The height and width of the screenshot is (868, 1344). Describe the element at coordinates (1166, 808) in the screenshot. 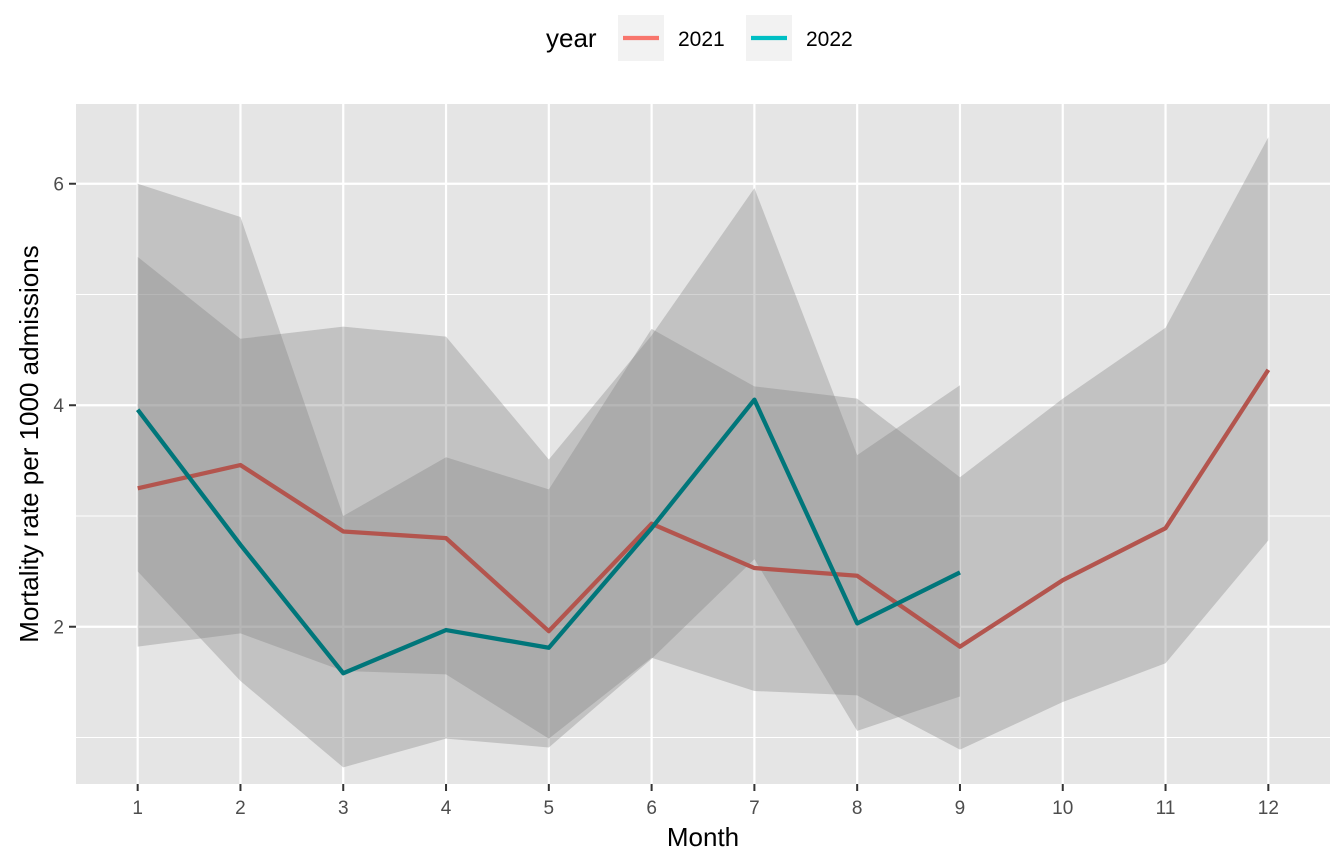

I see `x-tick-label: 11` at that location.